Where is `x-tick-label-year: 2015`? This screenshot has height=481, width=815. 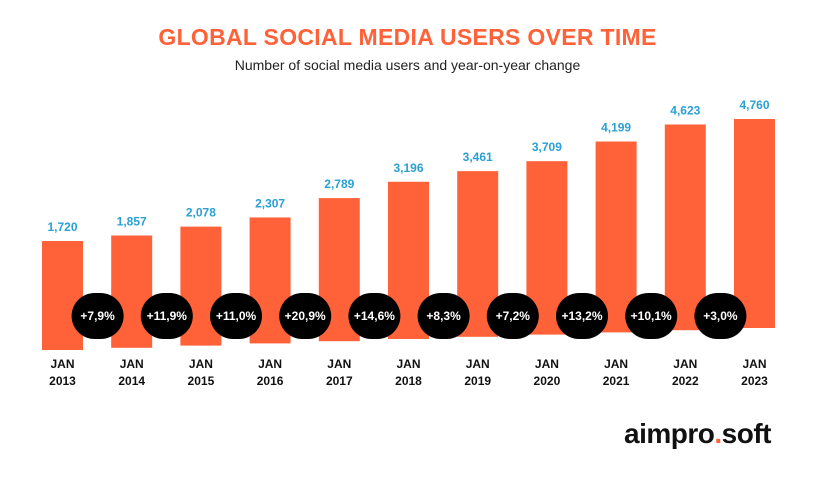 x-tick-label-year: 2015 is located at coordinates (201, 381).